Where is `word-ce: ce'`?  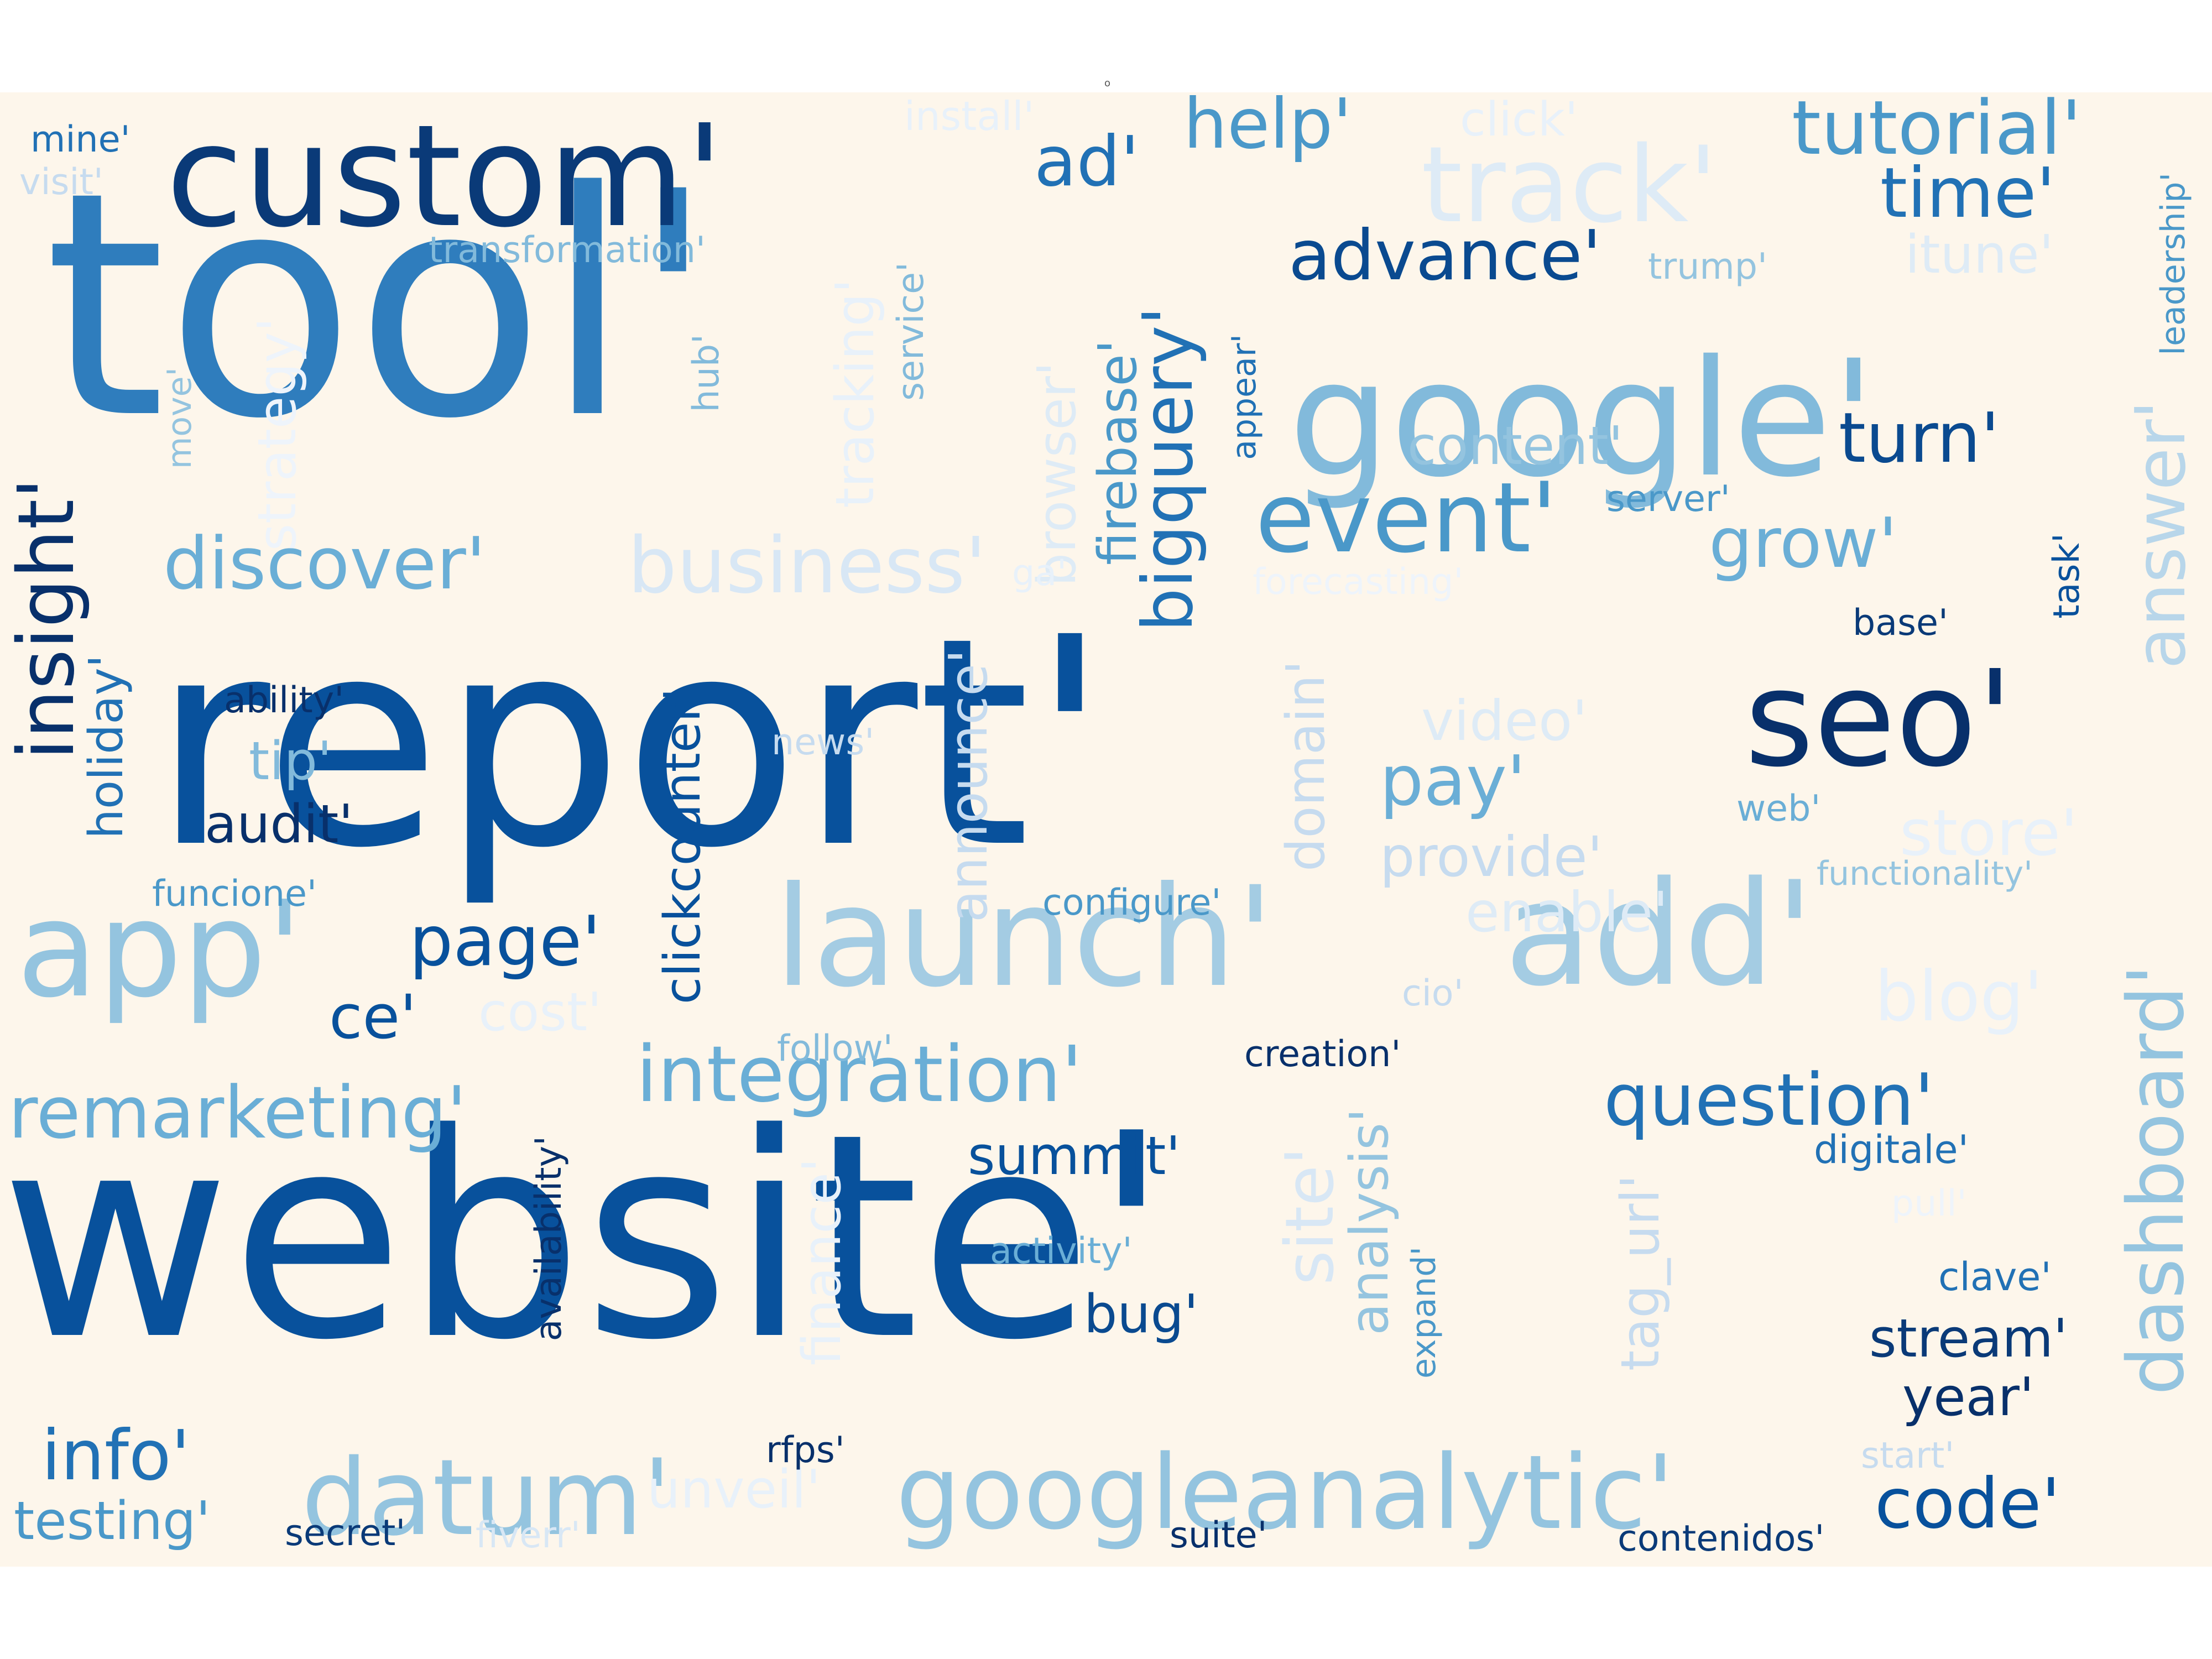
word-ce: ce' is located at coordinates (373, 1017).